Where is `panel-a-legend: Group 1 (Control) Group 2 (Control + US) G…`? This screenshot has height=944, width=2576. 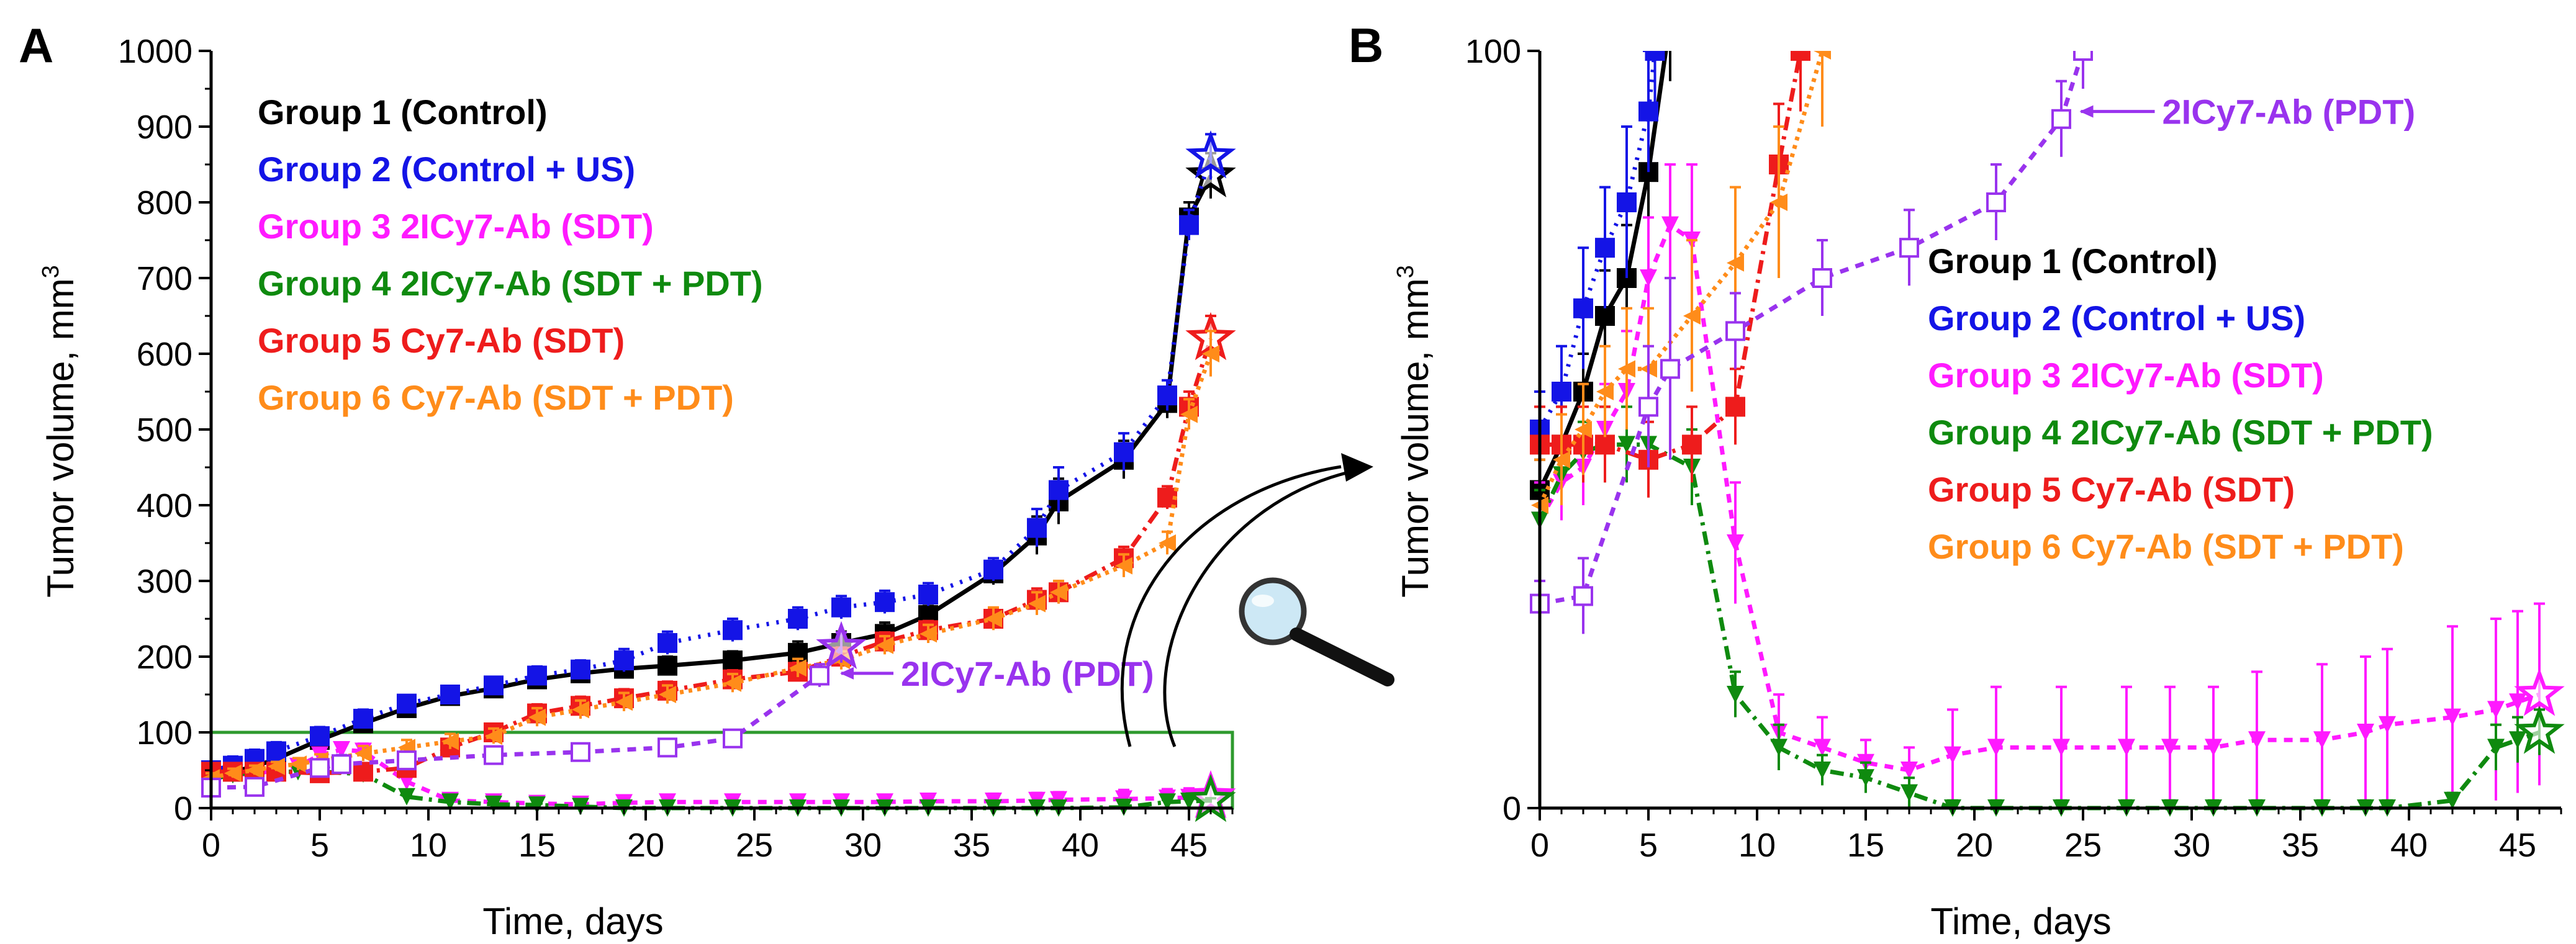
panel-a-legend: Group 1 (Control) Group 2 (Control + US) G… is located at coordinates (510, 254).